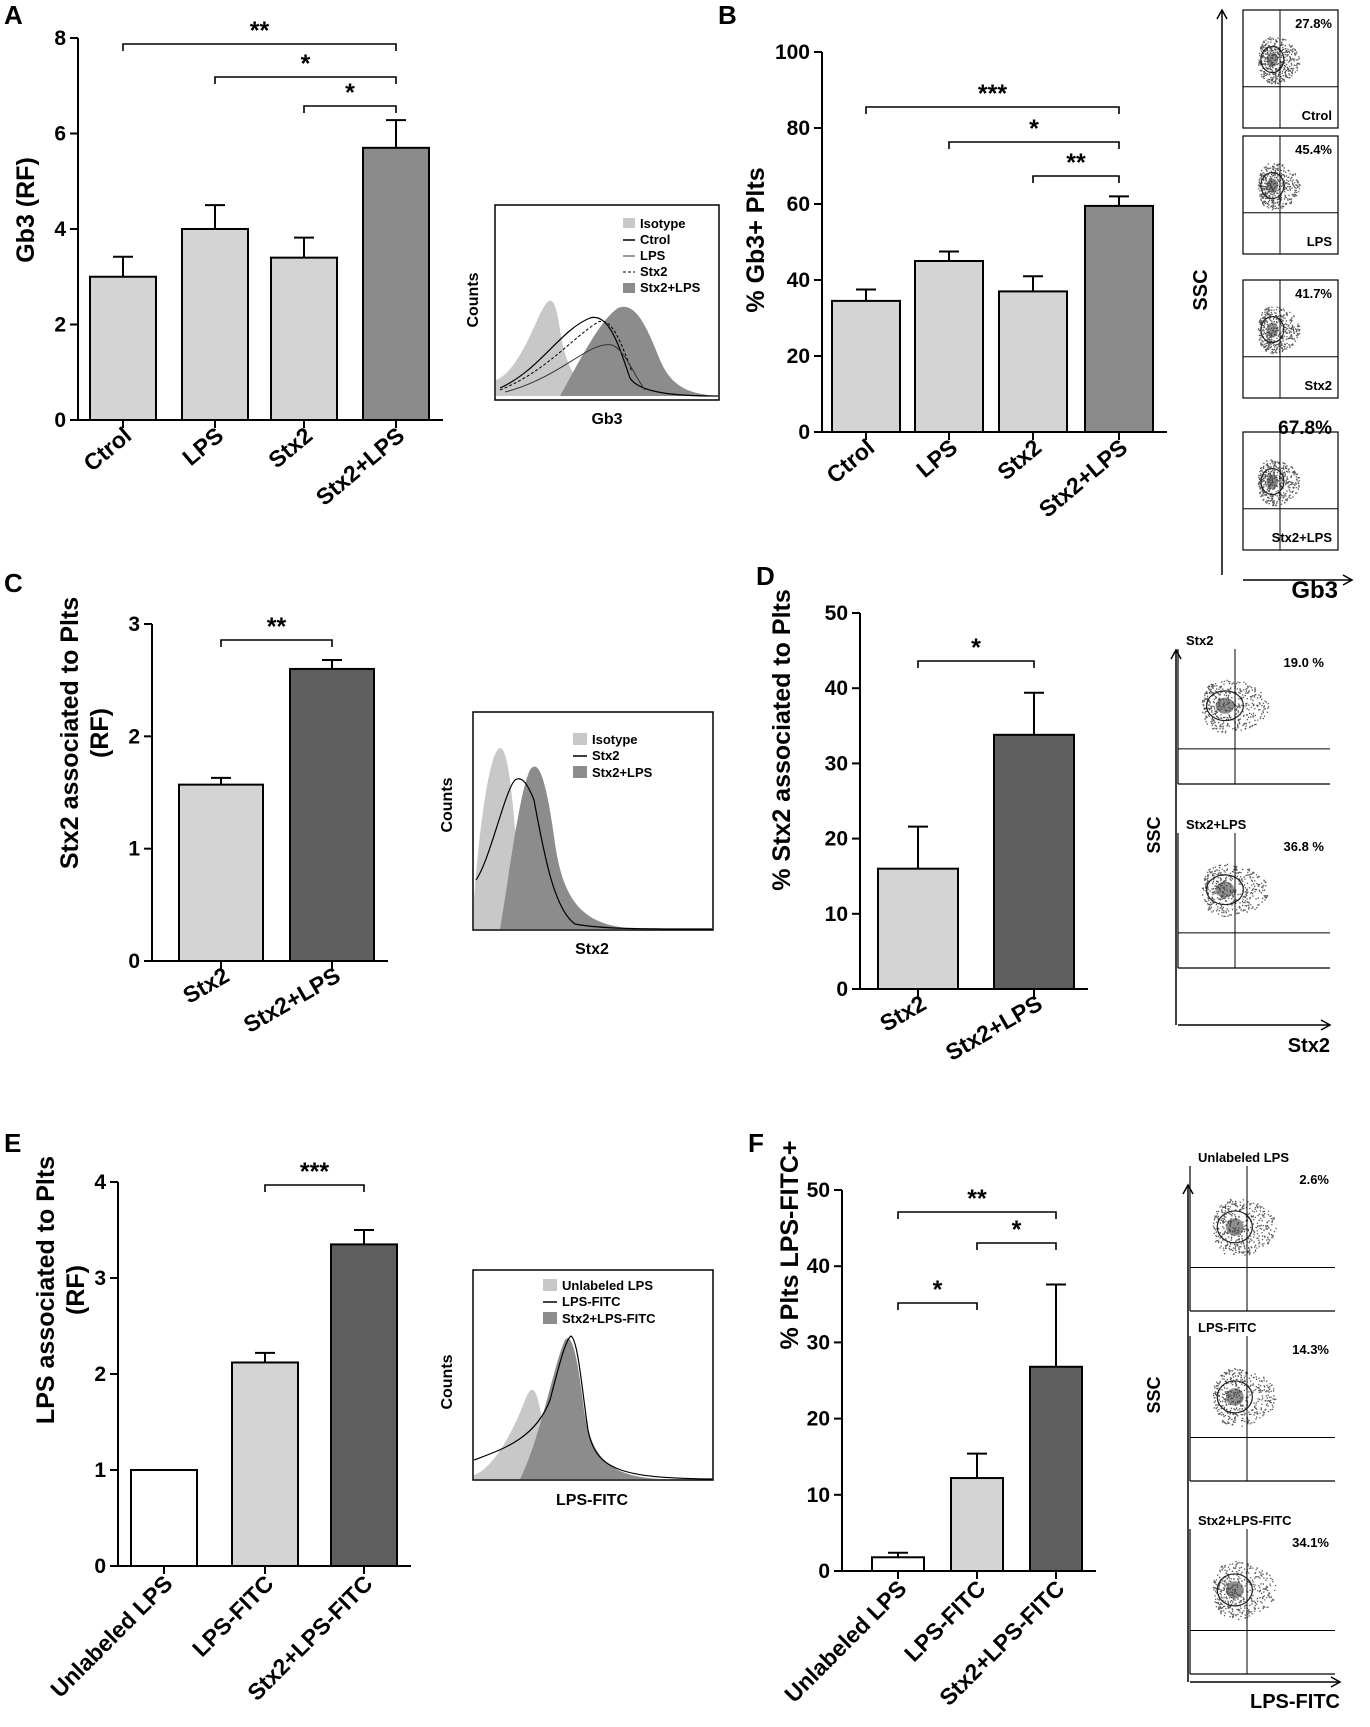 The height and width of the screenshot is (1727, 1370). Describe the element at coordinates (1227, 1327) in the screenshot. I see `sample-label: LPS-FITC` at that location.